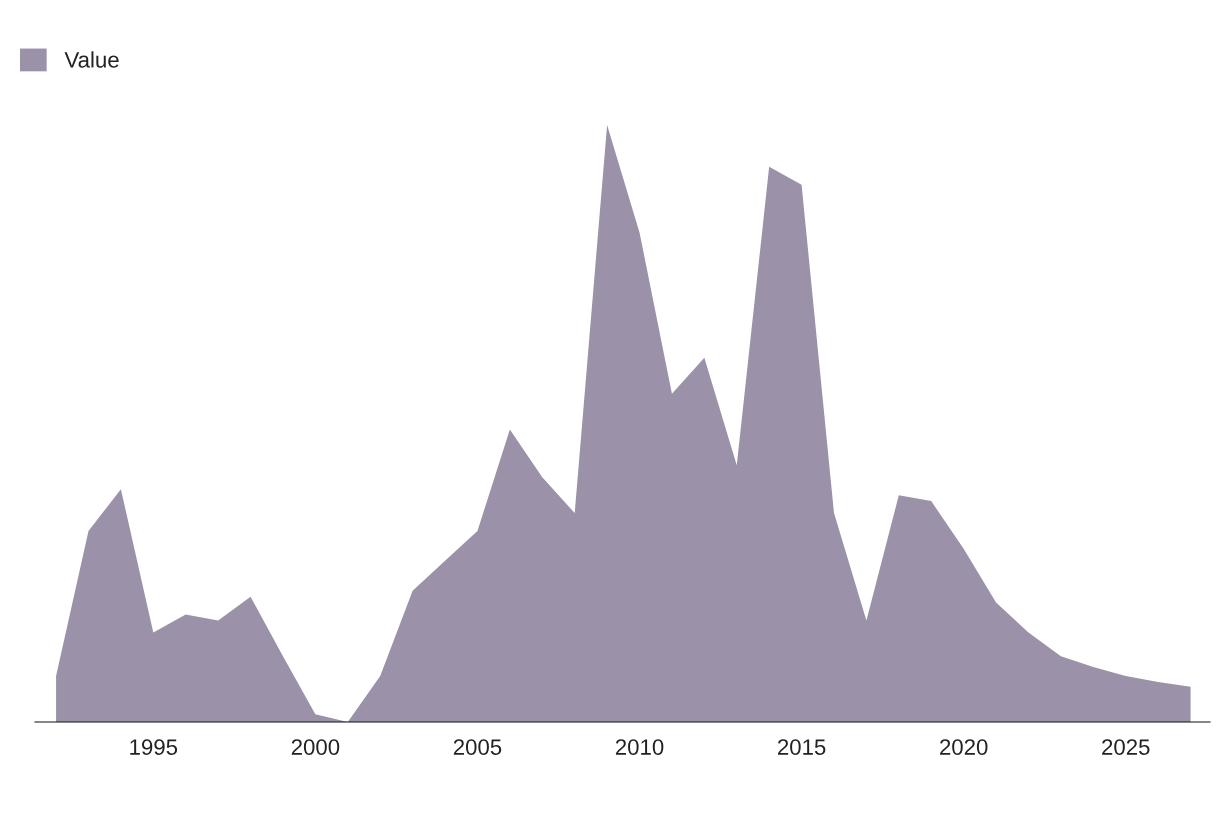 The image size is (1220, 816). What do you see at coordinates (315, 747) in the screenshot?
I see `x-tick-label: 2000` at bounding box center [315, 747].